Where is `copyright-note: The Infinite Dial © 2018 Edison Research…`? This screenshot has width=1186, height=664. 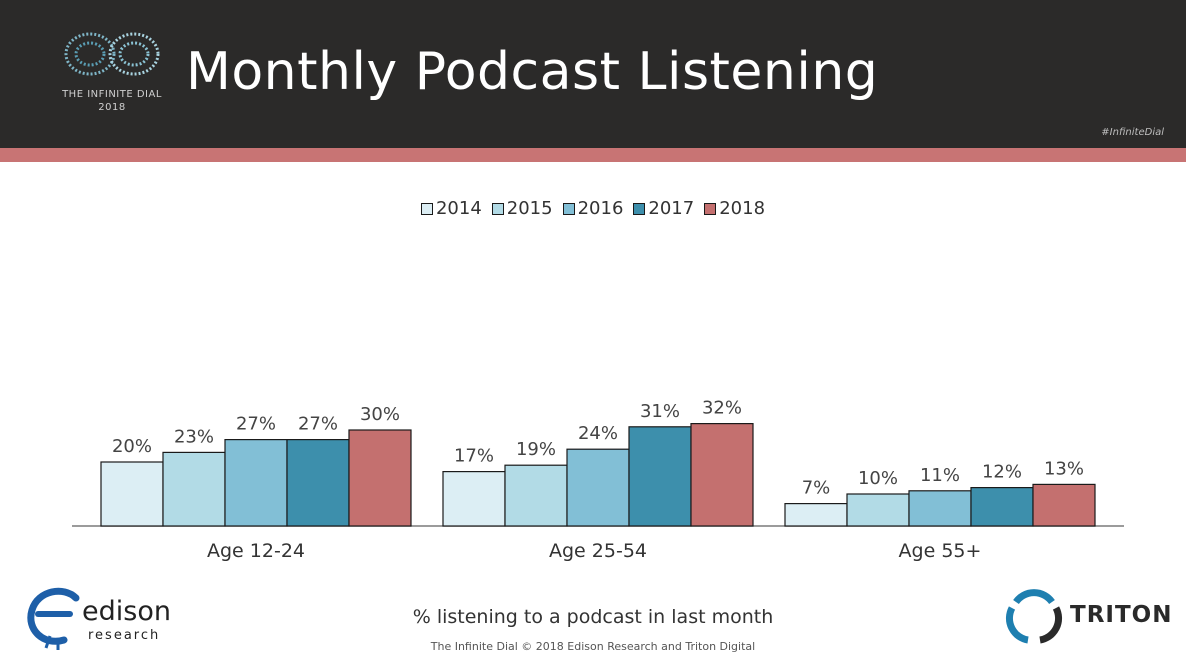 copyright-note: The Infinite Dial © 2018 Edison Research… is located at coordinates (593, 646).